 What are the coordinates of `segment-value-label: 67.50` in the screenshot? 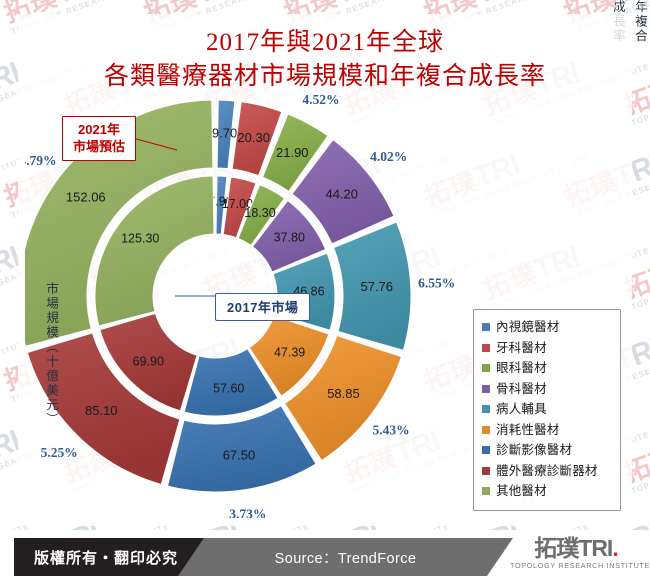 It's located at (239, 455).